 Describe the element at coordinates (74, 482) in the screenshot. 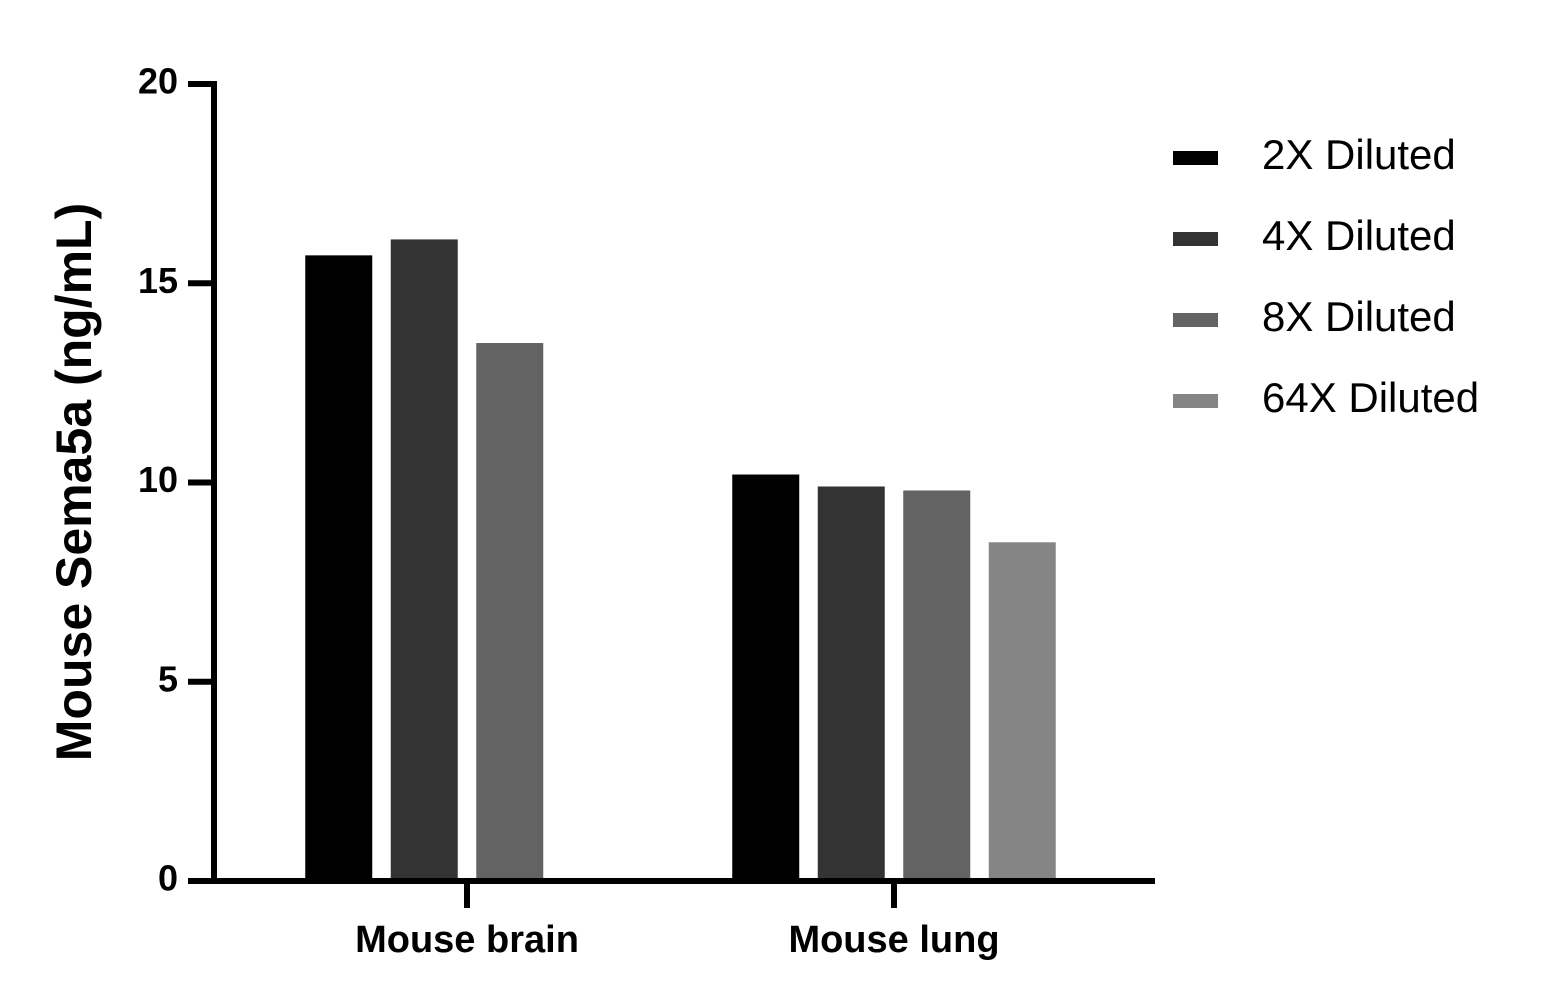

I see `y-axis-label: Mouse Sema5a (ng/mL)` at that location.